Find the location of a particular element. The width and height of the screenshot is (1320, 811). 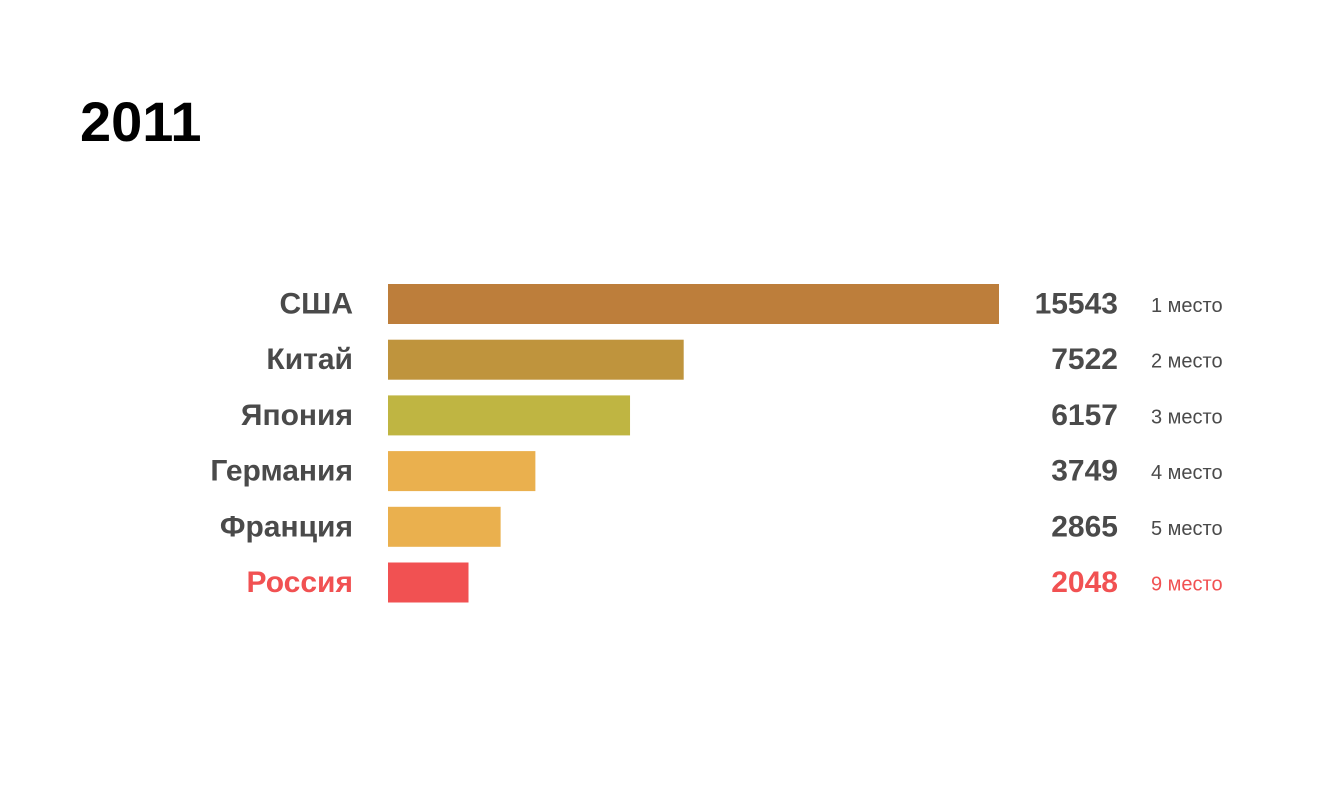

rank-label: 1 место is located at coordinates (1187, 306).